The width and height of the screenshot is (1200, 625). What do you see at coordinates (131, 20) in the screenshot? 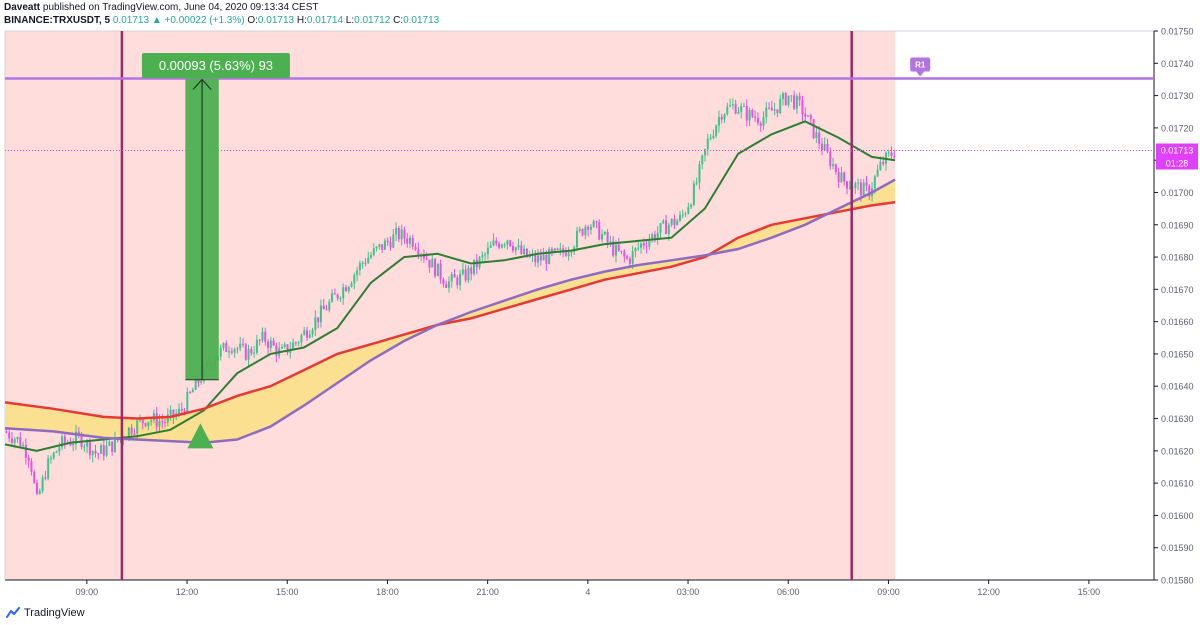
I see `last-price: 0.01713` at bounding box center [131, 20].